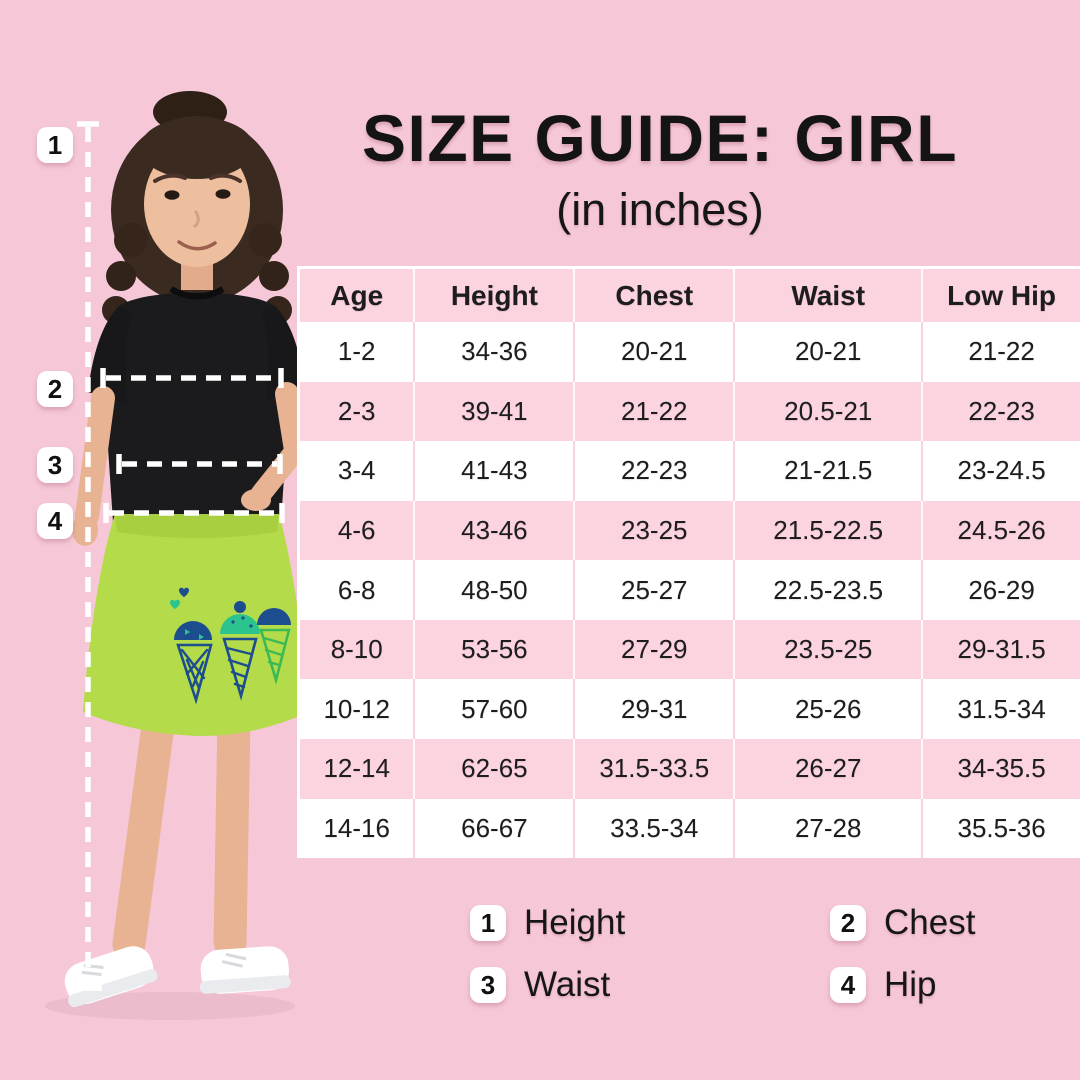  Describe the element at coordinates (848, 985) in the screenshot. I see `legend-badge-4: 4` at that location.